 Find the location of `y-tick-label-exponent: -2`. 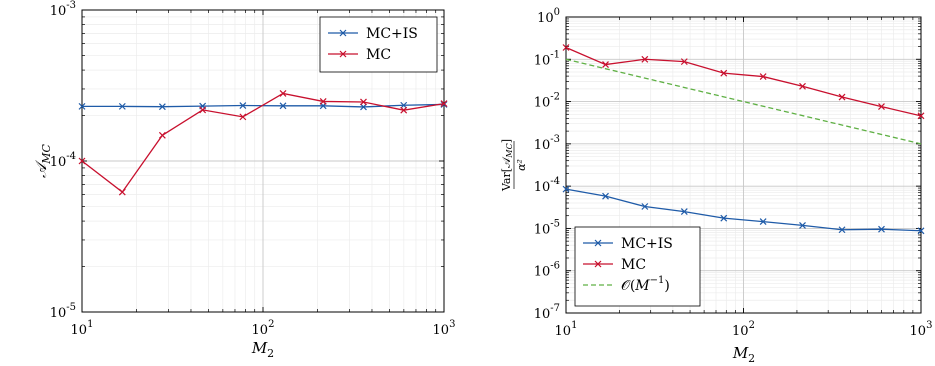

y-tick-label-exponent: -2 is located at coordinates (555, 97).